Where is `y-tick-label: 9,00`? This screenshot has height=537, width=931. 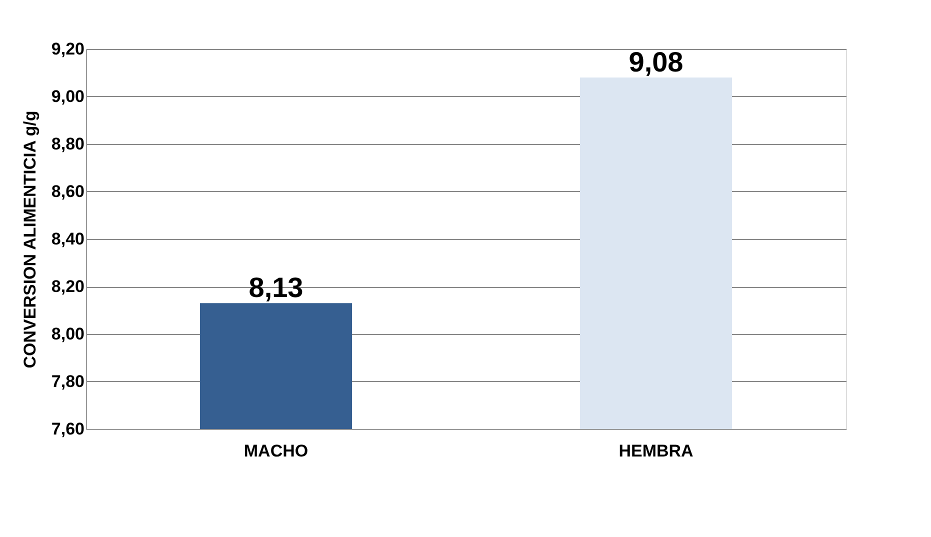 y-tick-label: 9,00 is located at coordinates (67, 96).